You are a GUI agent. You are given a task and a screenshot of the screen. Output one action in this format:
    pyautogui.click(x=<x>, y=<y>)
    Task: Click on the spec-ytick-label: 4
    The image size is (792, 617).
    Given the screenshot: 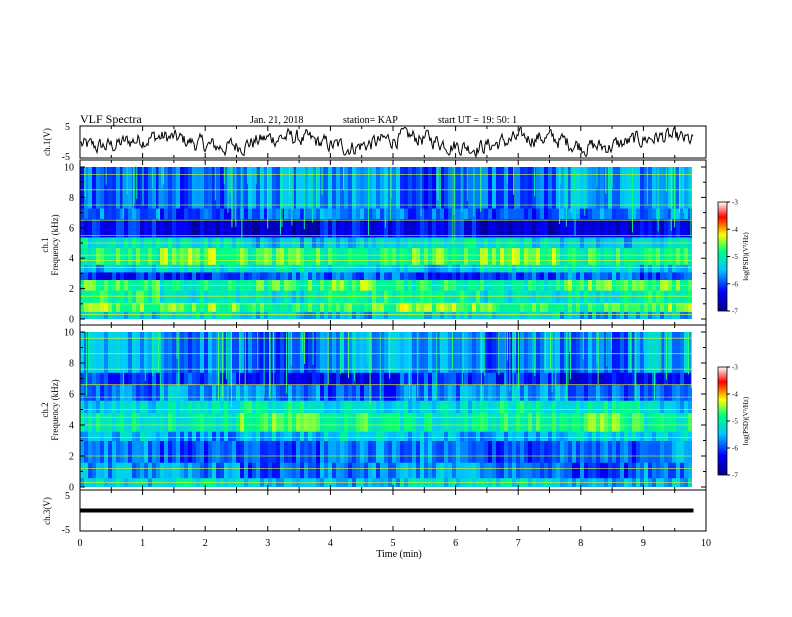 What is the action you would take?
    pyautogui.click(x=71, y=426)
    